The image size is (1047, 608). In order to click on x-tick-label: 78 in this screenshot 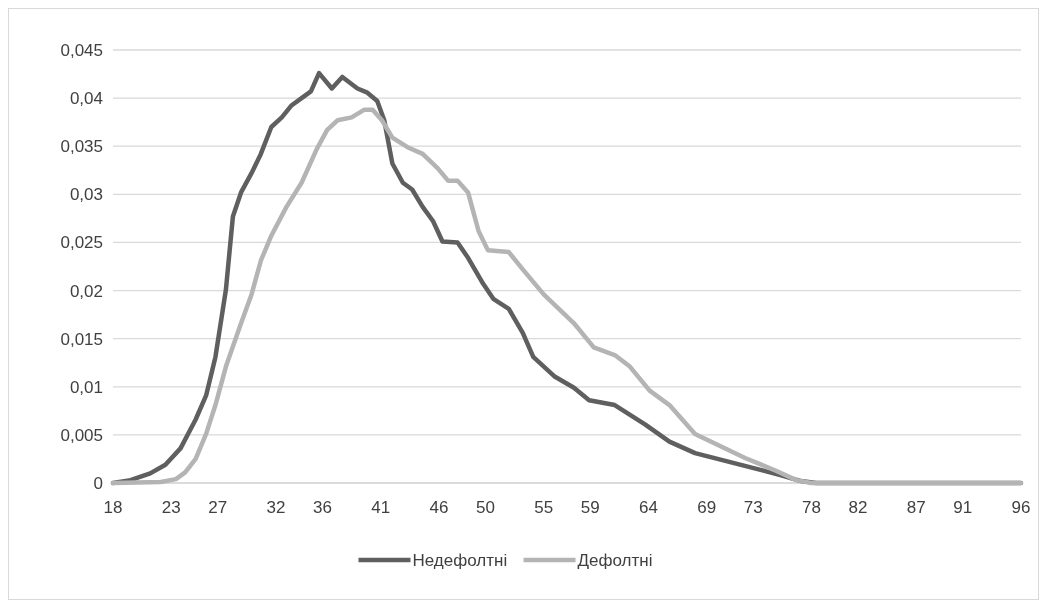, I will do `click(811, 507)`.